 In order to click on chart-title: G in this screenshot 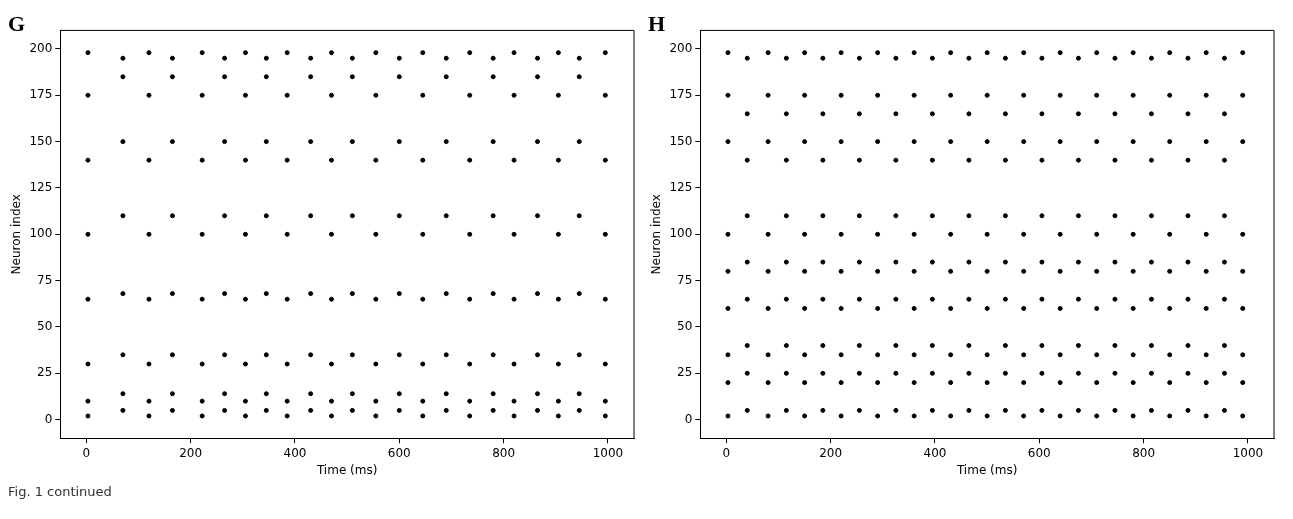, I will do `click(17, 23)`.